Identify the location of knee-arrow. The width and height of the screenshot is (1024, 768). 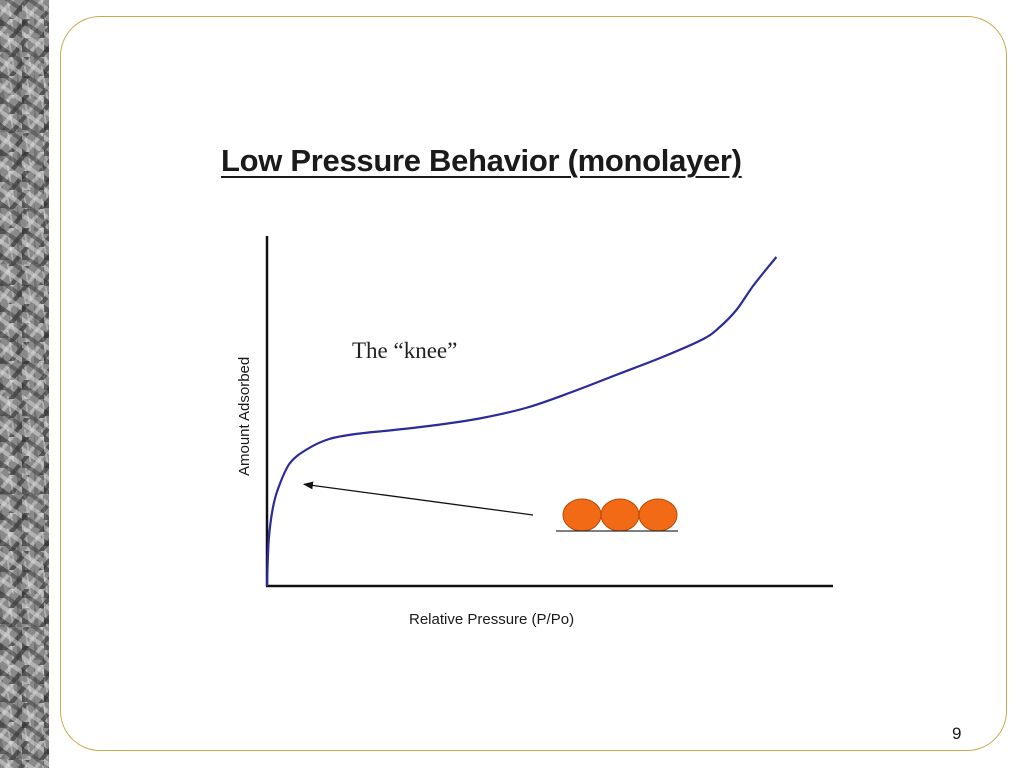
(418, 498).